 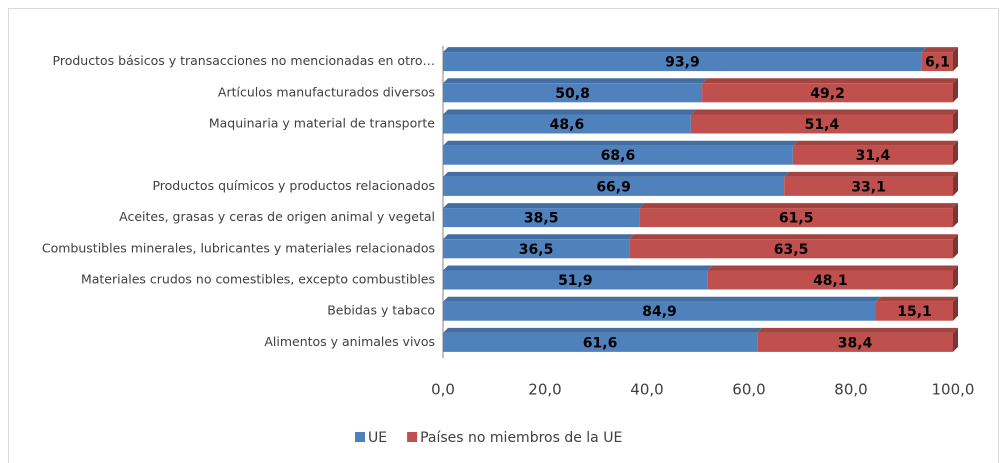 I want to click on category-label: Alimentos y animales vivos, so click(x=349, y=341).